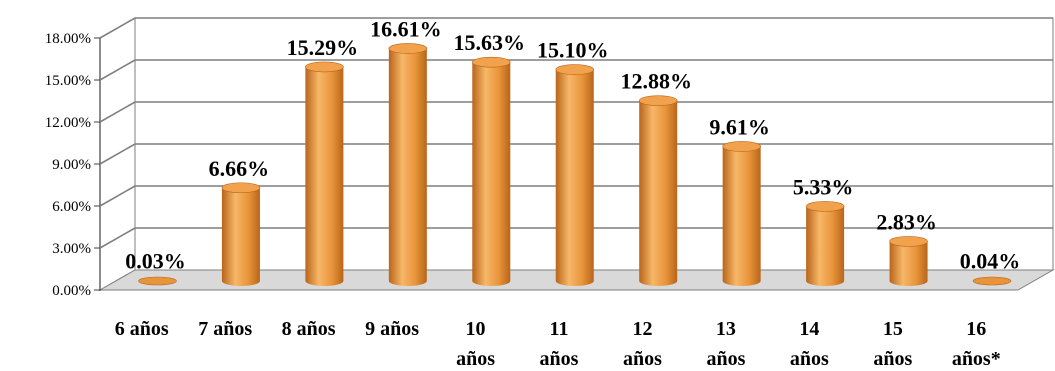  Describe the element at coordinates (406, 28) in the screenshot. I see `data-label: 16.61%` at that location.